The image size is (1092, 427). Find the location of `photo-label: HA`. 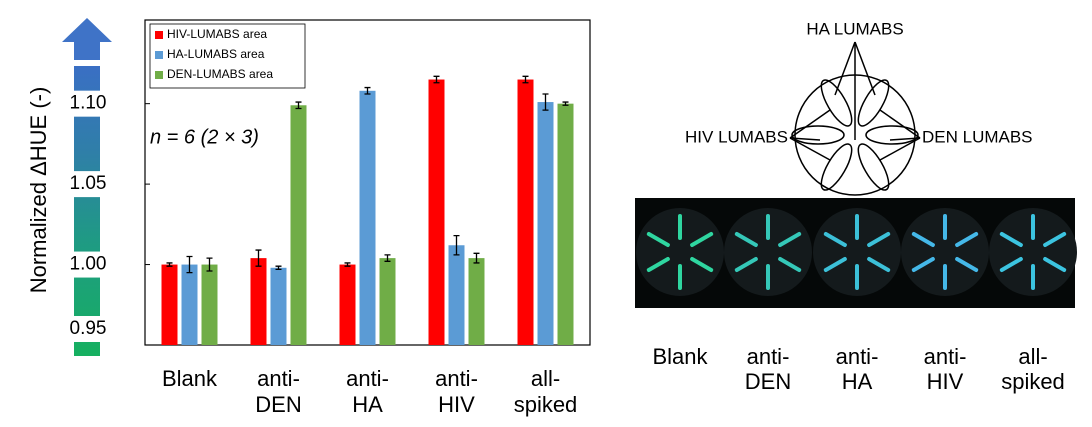

photo-label: HA is located at coordinates (857, 381).